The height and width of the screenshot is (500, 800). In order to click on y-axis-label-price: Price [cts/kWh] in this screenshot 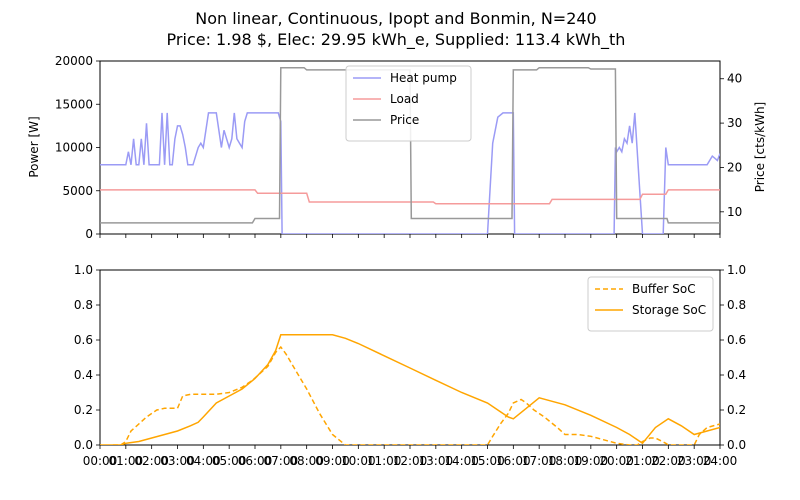, I will do `click(760, 147)`.